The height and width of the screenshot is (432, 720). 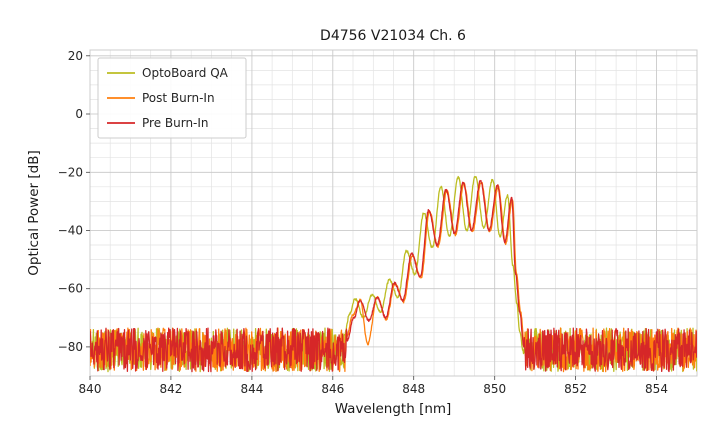 What do you see at coordinates (178, 98) in the screenshot?
I see `legend-label-post-burn-in: Post Burn-In` at bounding box center [178, 98].